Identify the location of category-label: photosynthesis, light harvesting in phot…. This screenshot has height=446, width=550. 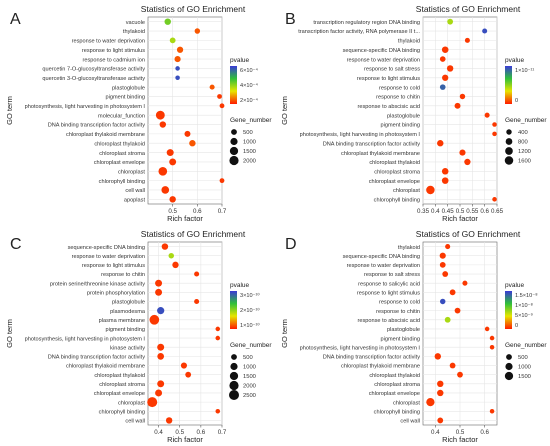
(360, 348).